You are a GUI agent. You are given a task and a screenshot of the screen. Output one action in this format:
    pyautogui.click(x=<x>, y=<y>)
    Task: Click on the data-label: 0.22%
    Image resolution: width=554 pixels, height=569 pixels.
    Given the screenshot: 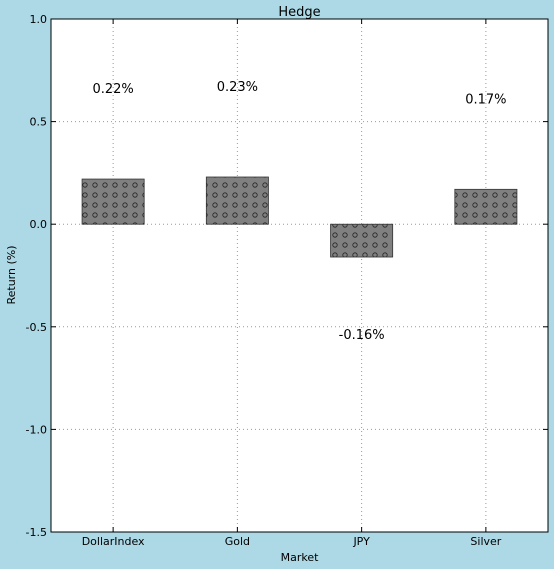 What is the action you would take?
    pyautogui.click(x=112, y=89)
    